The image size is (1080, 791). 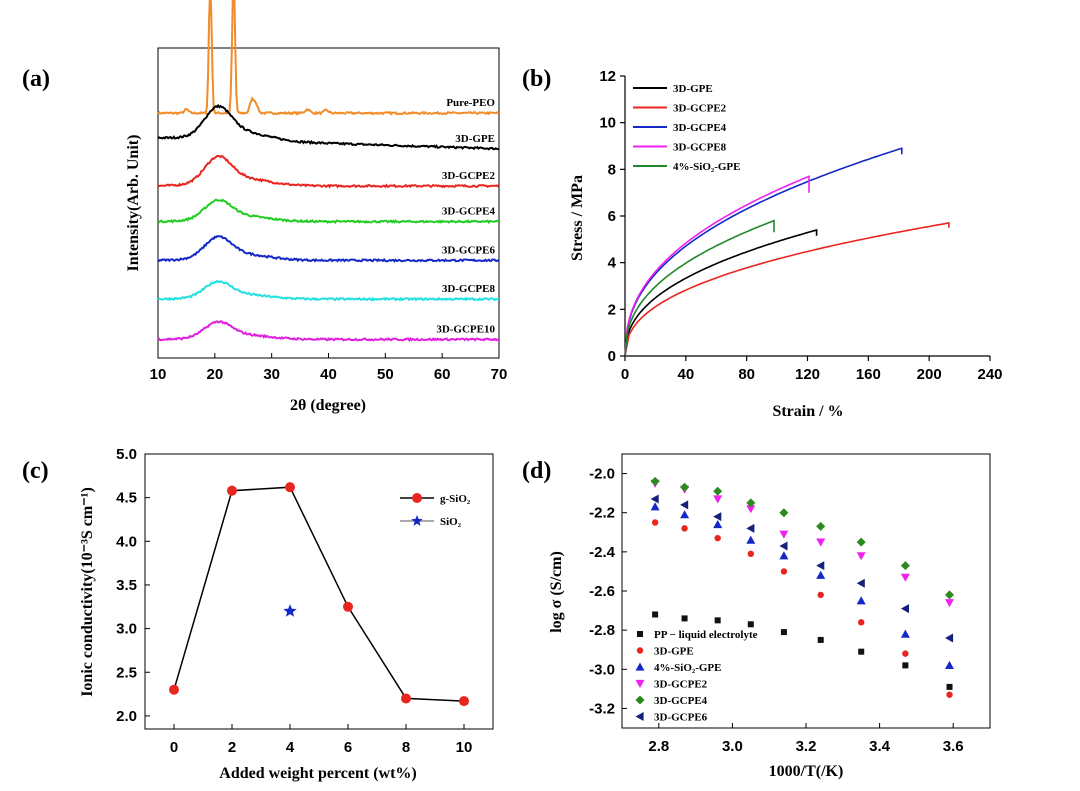 What do you see at coordinates (693, 89) in the screenshot?
I see `panel-b-legend-label-3d-gpe: 3D-GPE` at bounding box center [693, 89].